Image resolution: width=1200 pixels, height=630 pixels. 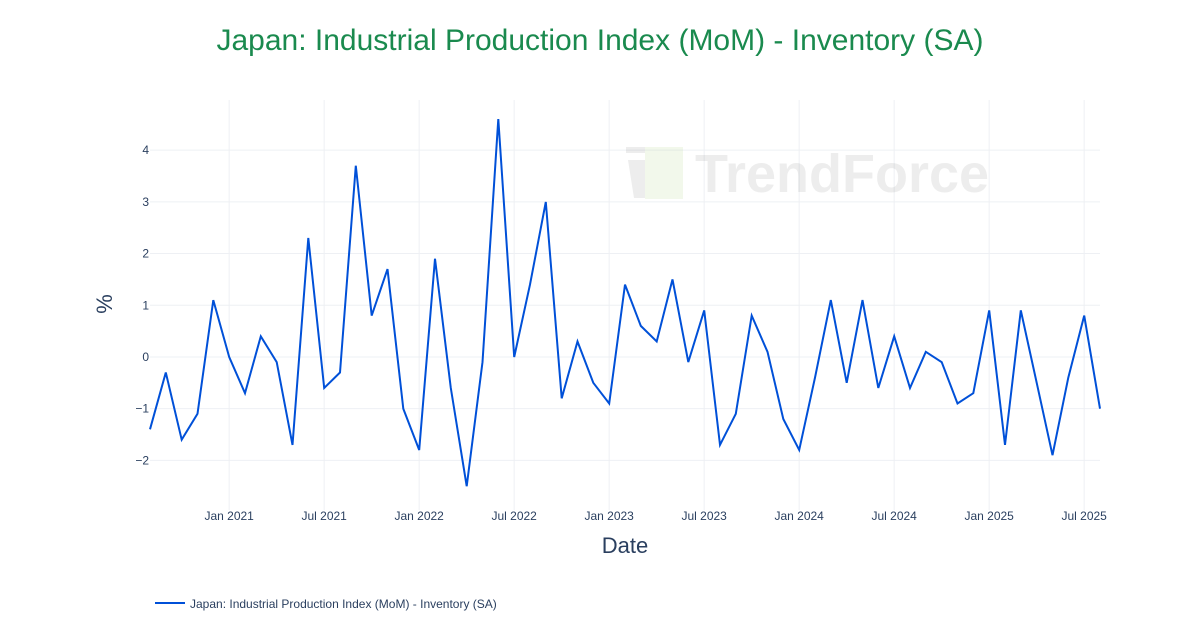 What do you see at coordinates (142, 460) in the screenshot?
I see `y-tick-label: −2` at bounding box center [142, 460].